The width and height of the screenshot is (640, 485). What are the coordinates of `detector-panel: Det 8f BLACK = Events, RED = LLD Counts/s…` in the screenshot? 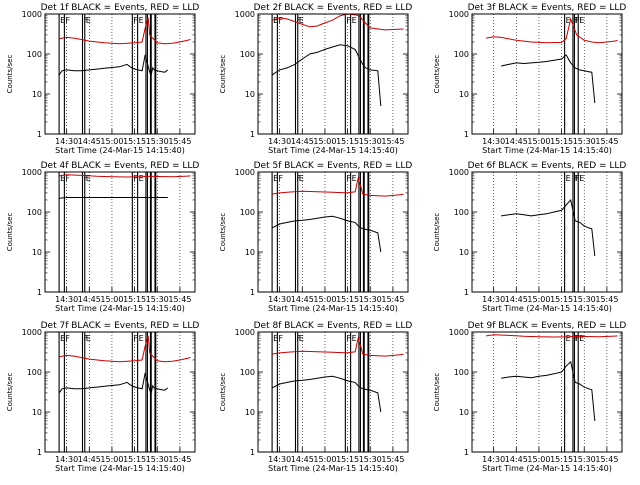 It's located at (315, 397).